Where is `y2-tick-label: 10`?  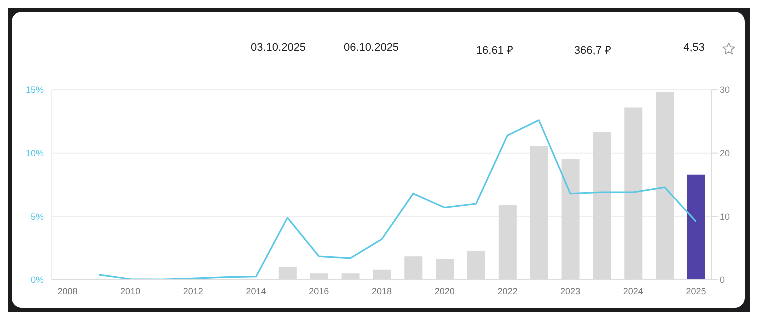 y2-tick-label: 10 is located at coordinates (725, 217).